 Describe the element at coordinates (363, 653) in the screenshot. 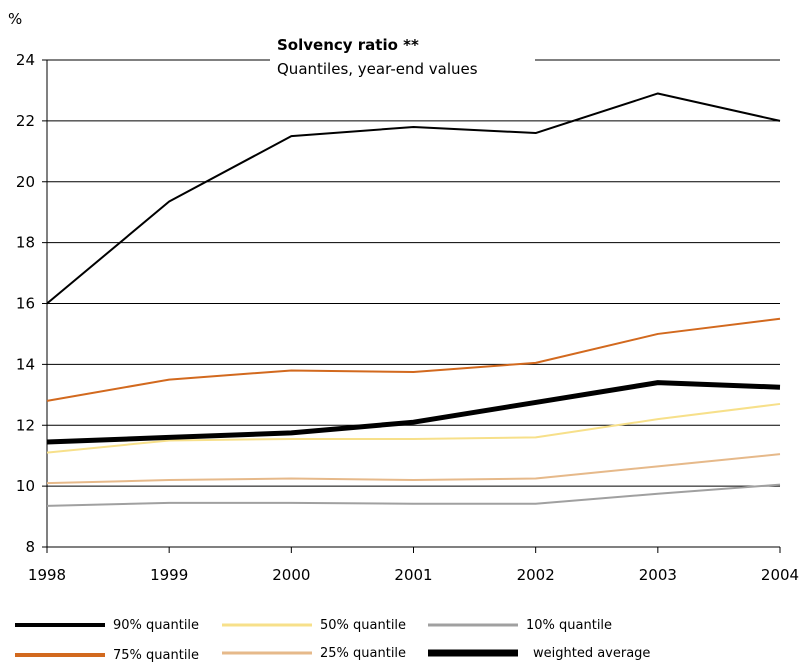

I see `legend-label-25-quantile: 25% quantile` at that location.